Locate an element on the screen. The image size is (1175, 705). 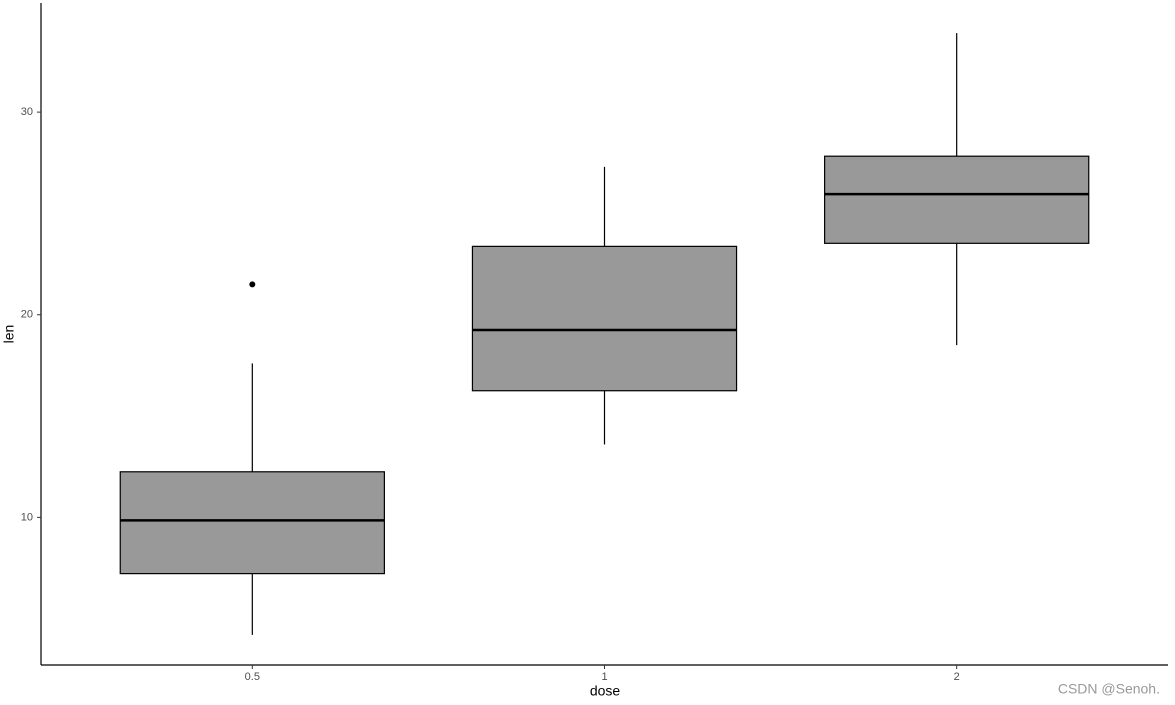
y-axis-title: len is located at coordinates (9, 334).